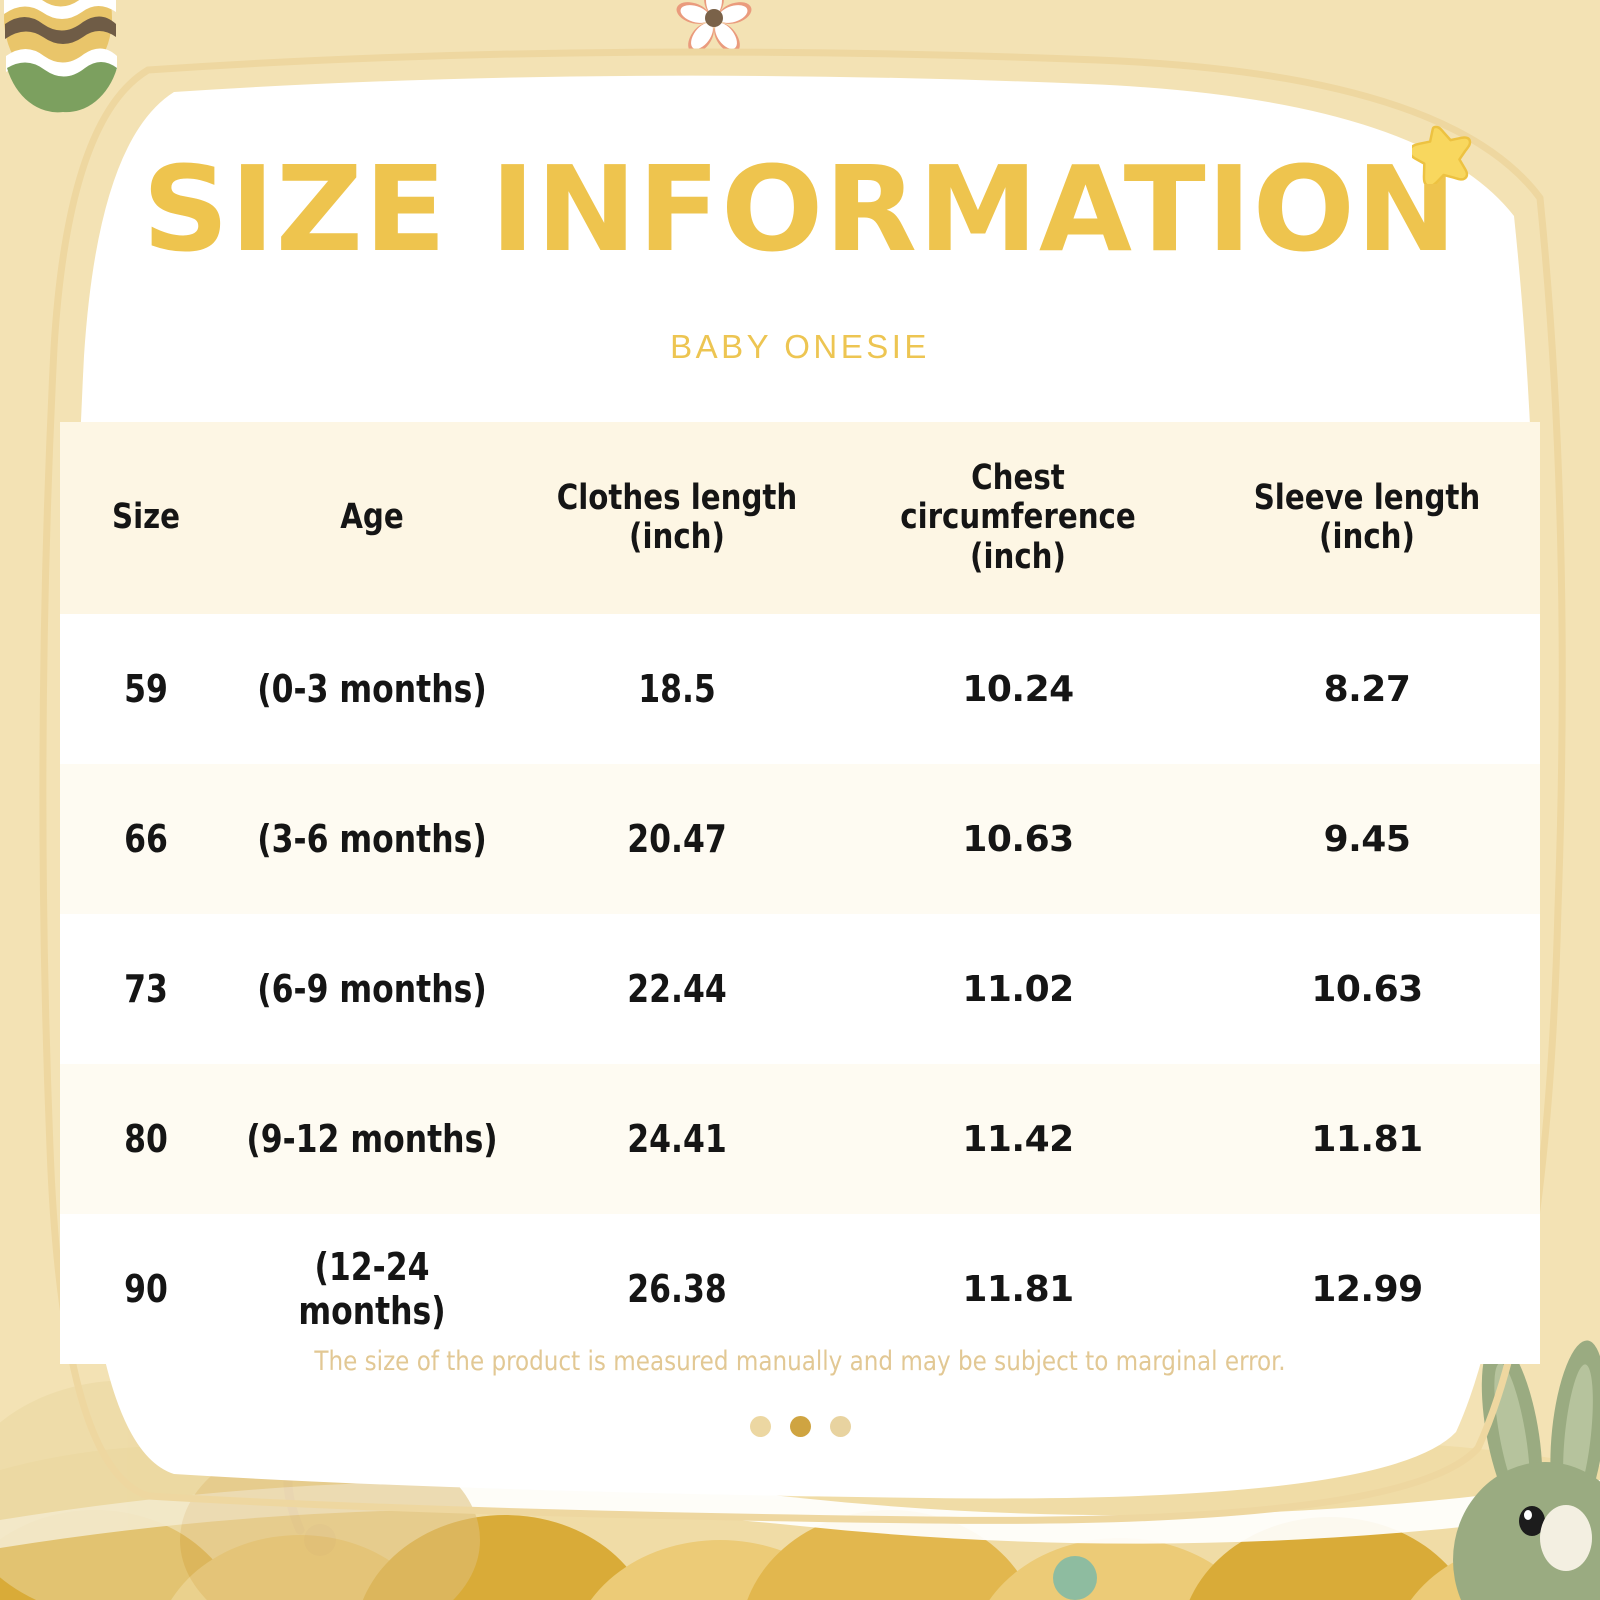 The image size is (1600, 1600). I want to click on cell-age: (12-24 months), so click(372, 1289).